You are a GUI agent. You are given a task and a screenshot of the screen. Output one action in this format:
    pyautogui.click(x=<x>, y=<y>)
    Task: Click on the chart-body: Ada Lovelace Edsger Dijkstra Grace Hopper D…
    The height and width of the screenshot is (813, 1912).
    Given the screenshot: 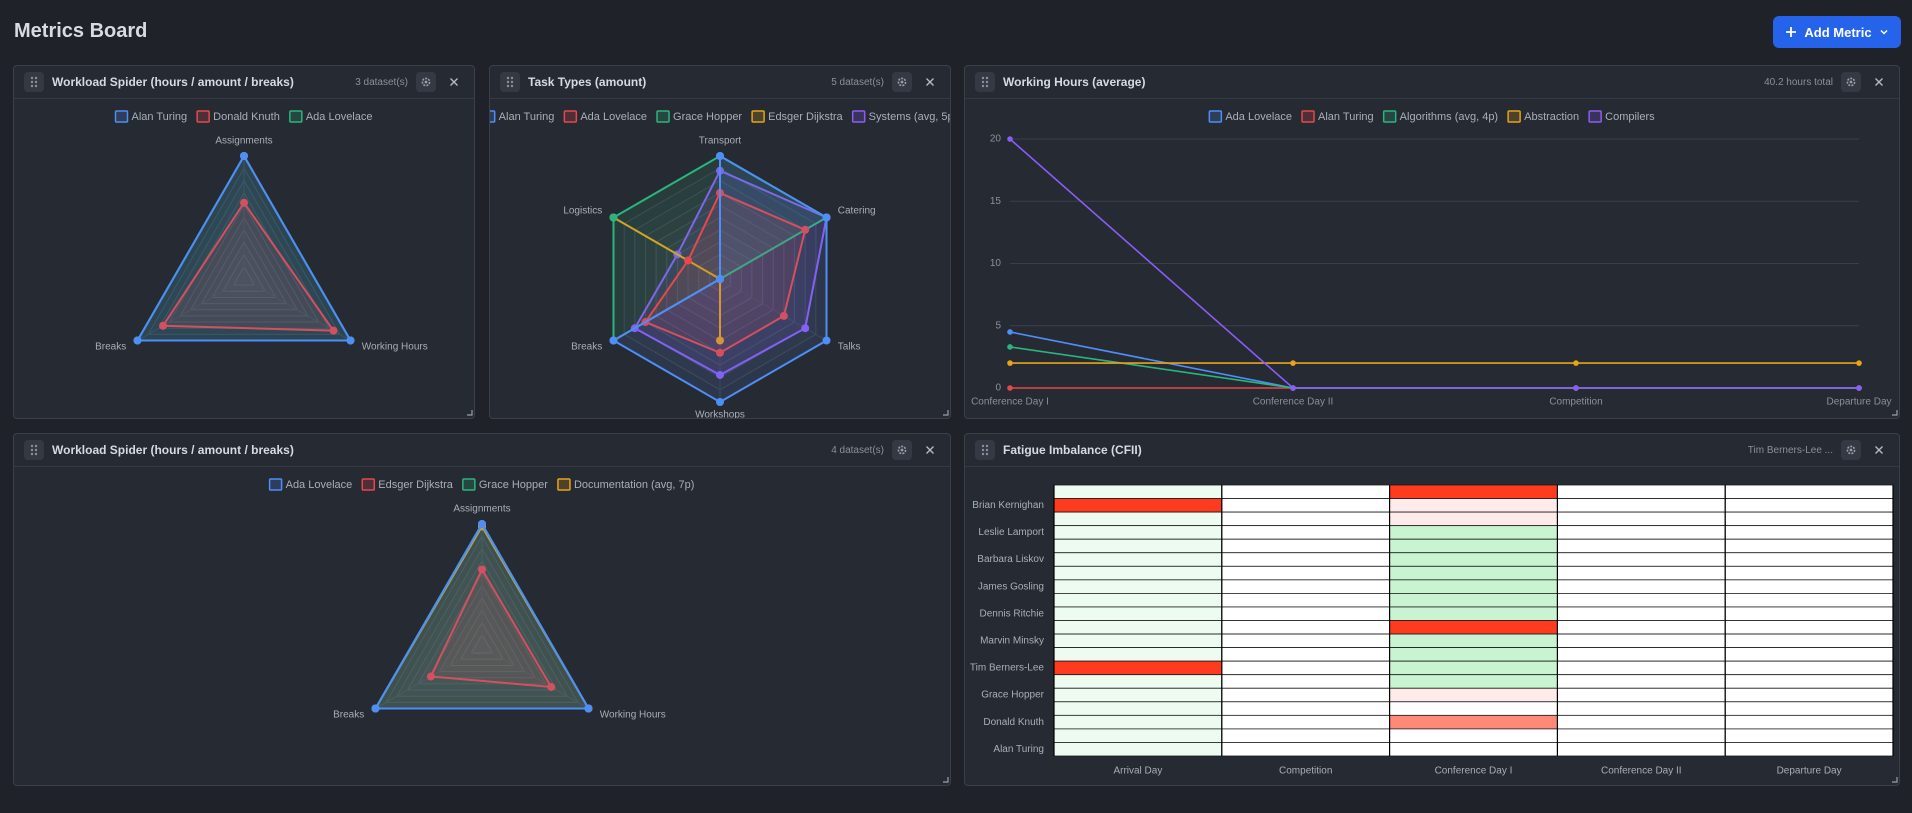 What is the action you would take?
    pyautogui.click(x=608, y=630)
    